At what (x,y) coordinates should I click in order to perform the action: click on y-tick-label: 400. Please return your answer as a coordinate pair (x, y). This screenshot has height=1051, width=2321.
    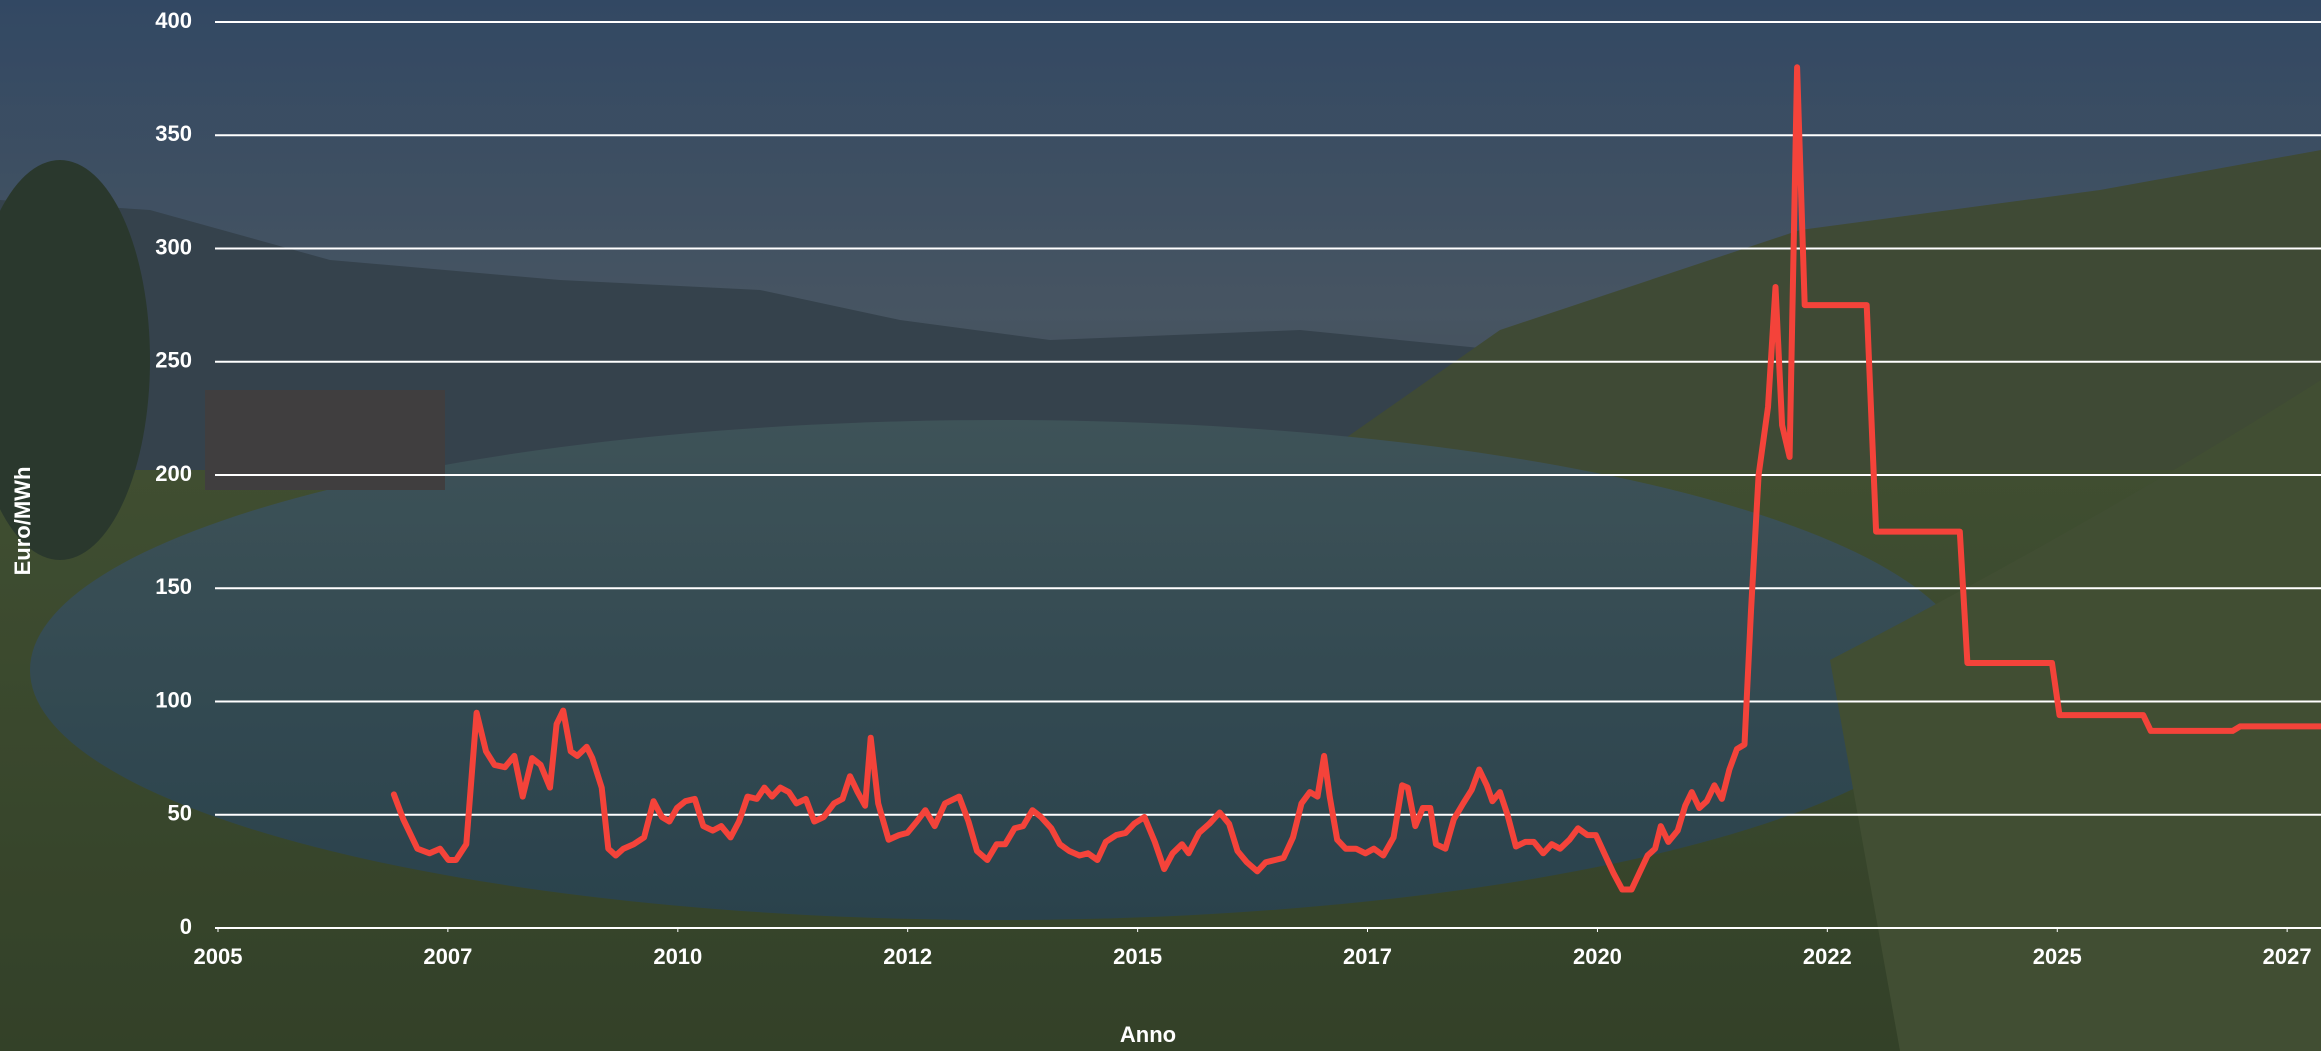
    Looking at the image, I should click on (173, 20).